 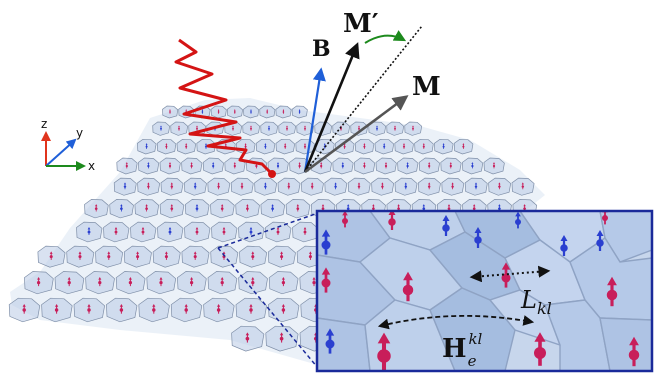 What do you see at coordinates (314, 120) in the screenshot?
I see `b-field-arrow` at bounding box center [314, 120].